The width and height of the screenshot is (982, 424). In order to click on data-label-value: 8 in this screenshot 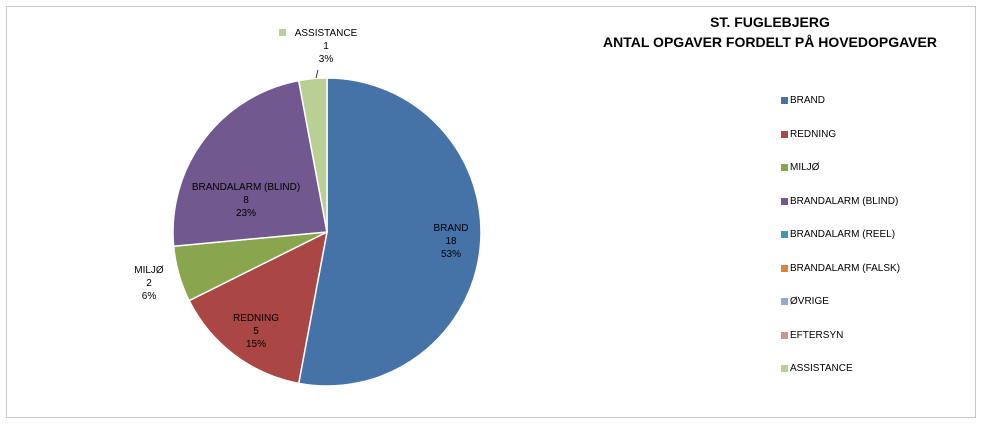, I will do `click(246, 200)`.